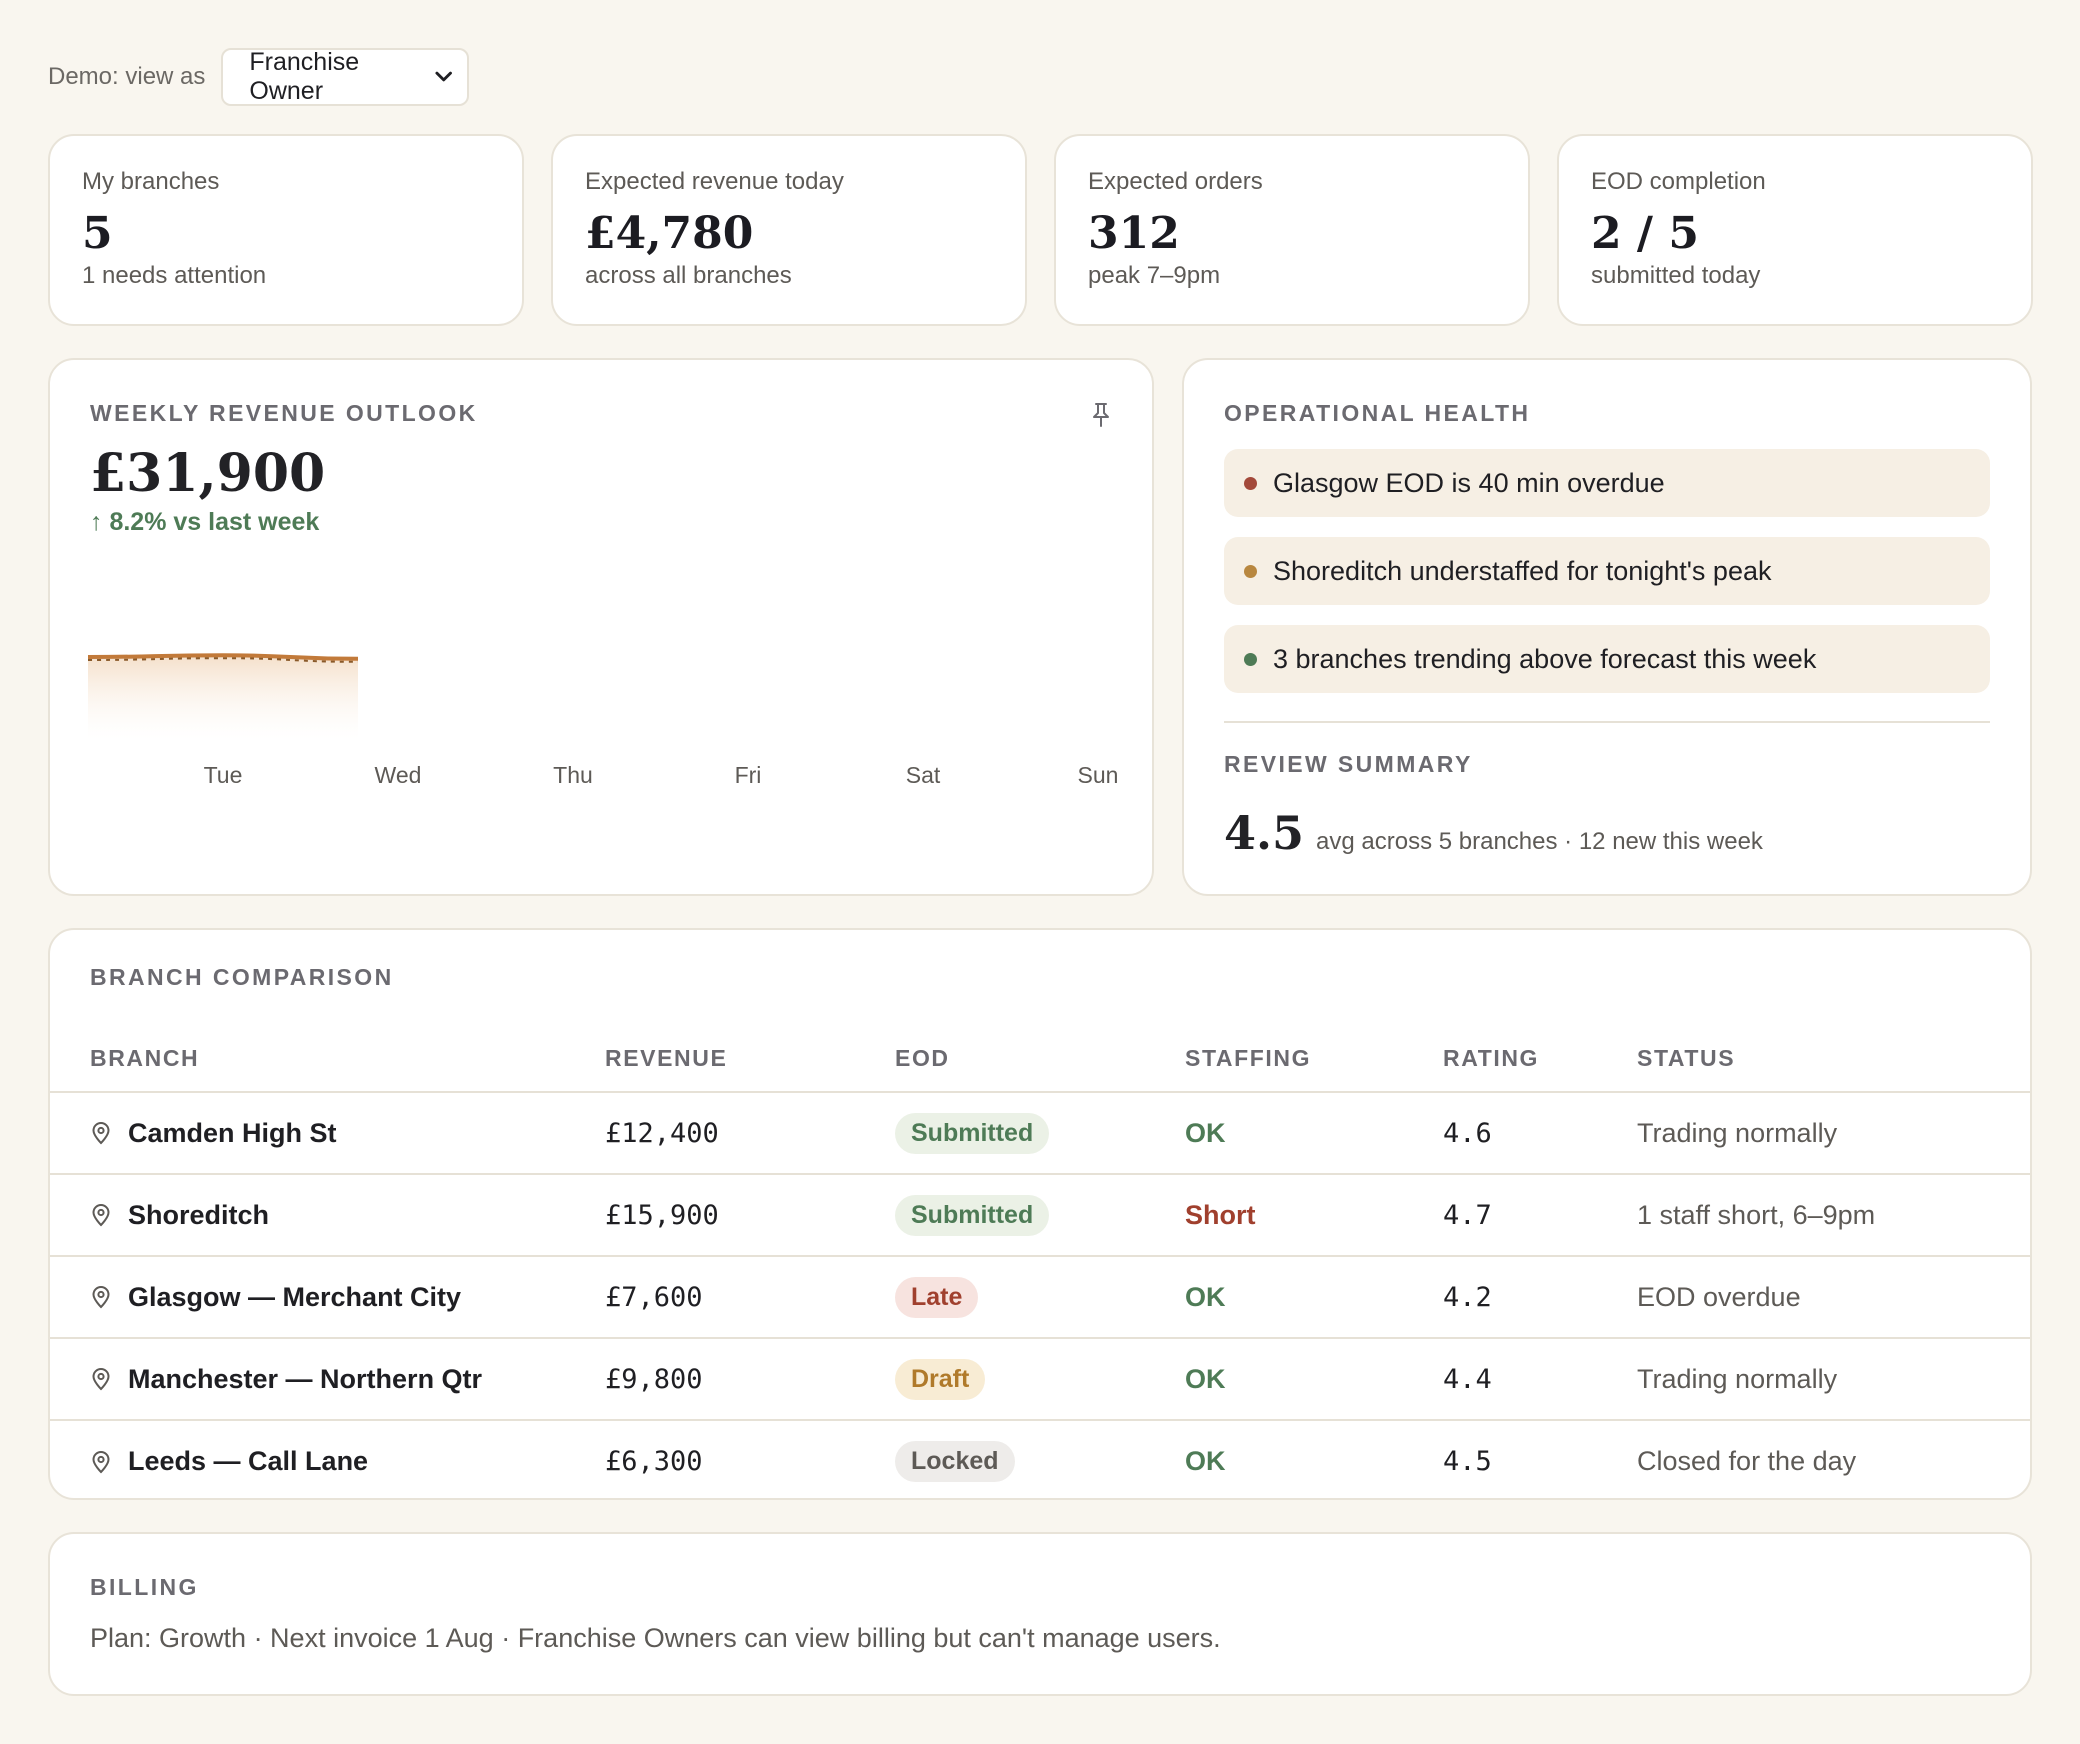 Image resolution: width=2080 pixels, height=1744 pixels. Describe the element at coordinates (688, 276) in the screenshot. I see `kpi-sub: across all branches` at that location.